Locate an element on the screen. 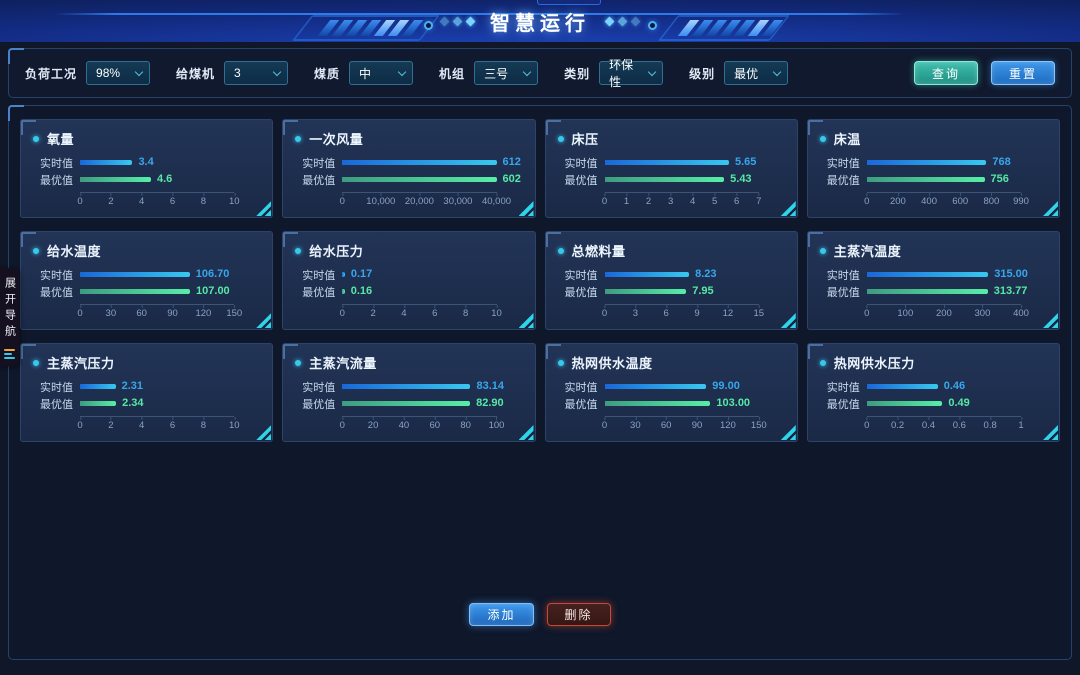 The width and height of the screenshot is (1080, 675). mini-bar-chart: 实时值 612 最优值 602 0 10,000 20,000 30,000 40,000 is located at coordinates (408, 179).